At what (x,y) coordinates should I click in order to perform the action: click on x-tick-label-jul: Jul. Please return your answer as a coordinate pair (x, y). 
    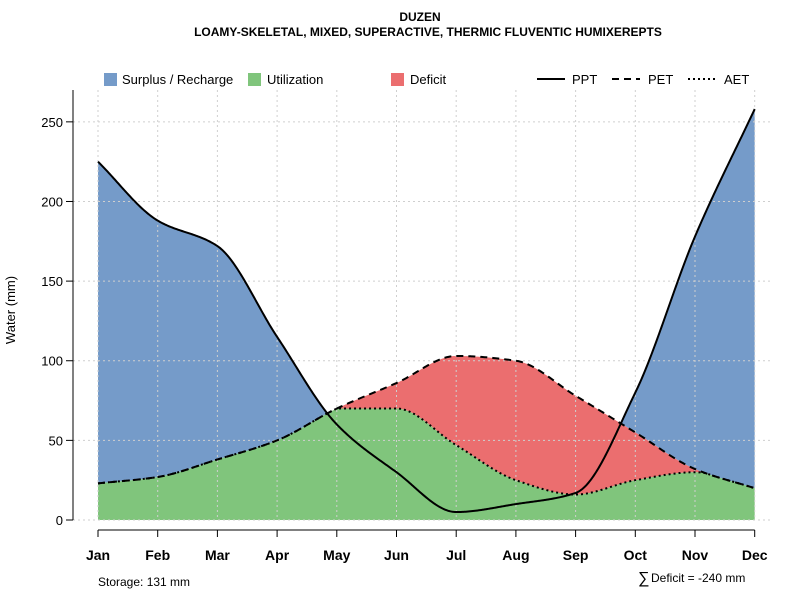
    Looking at the image, I should click on (456, 555).